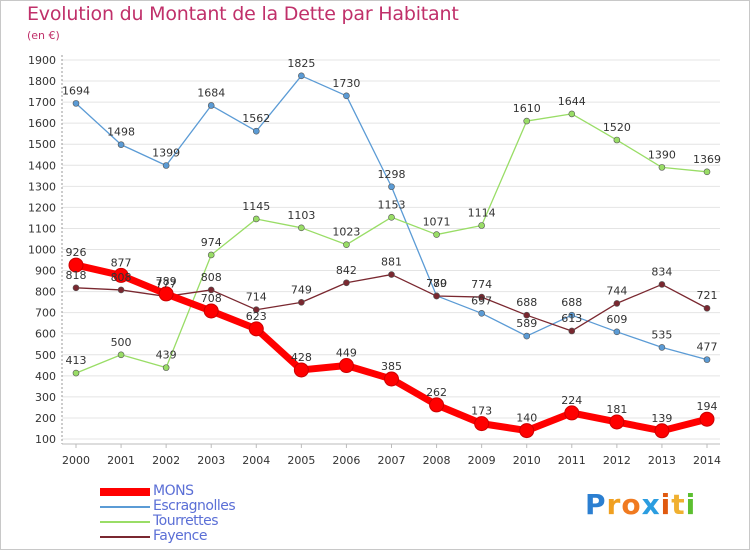  I want to click on point-mons-2003, so click(211, 311).